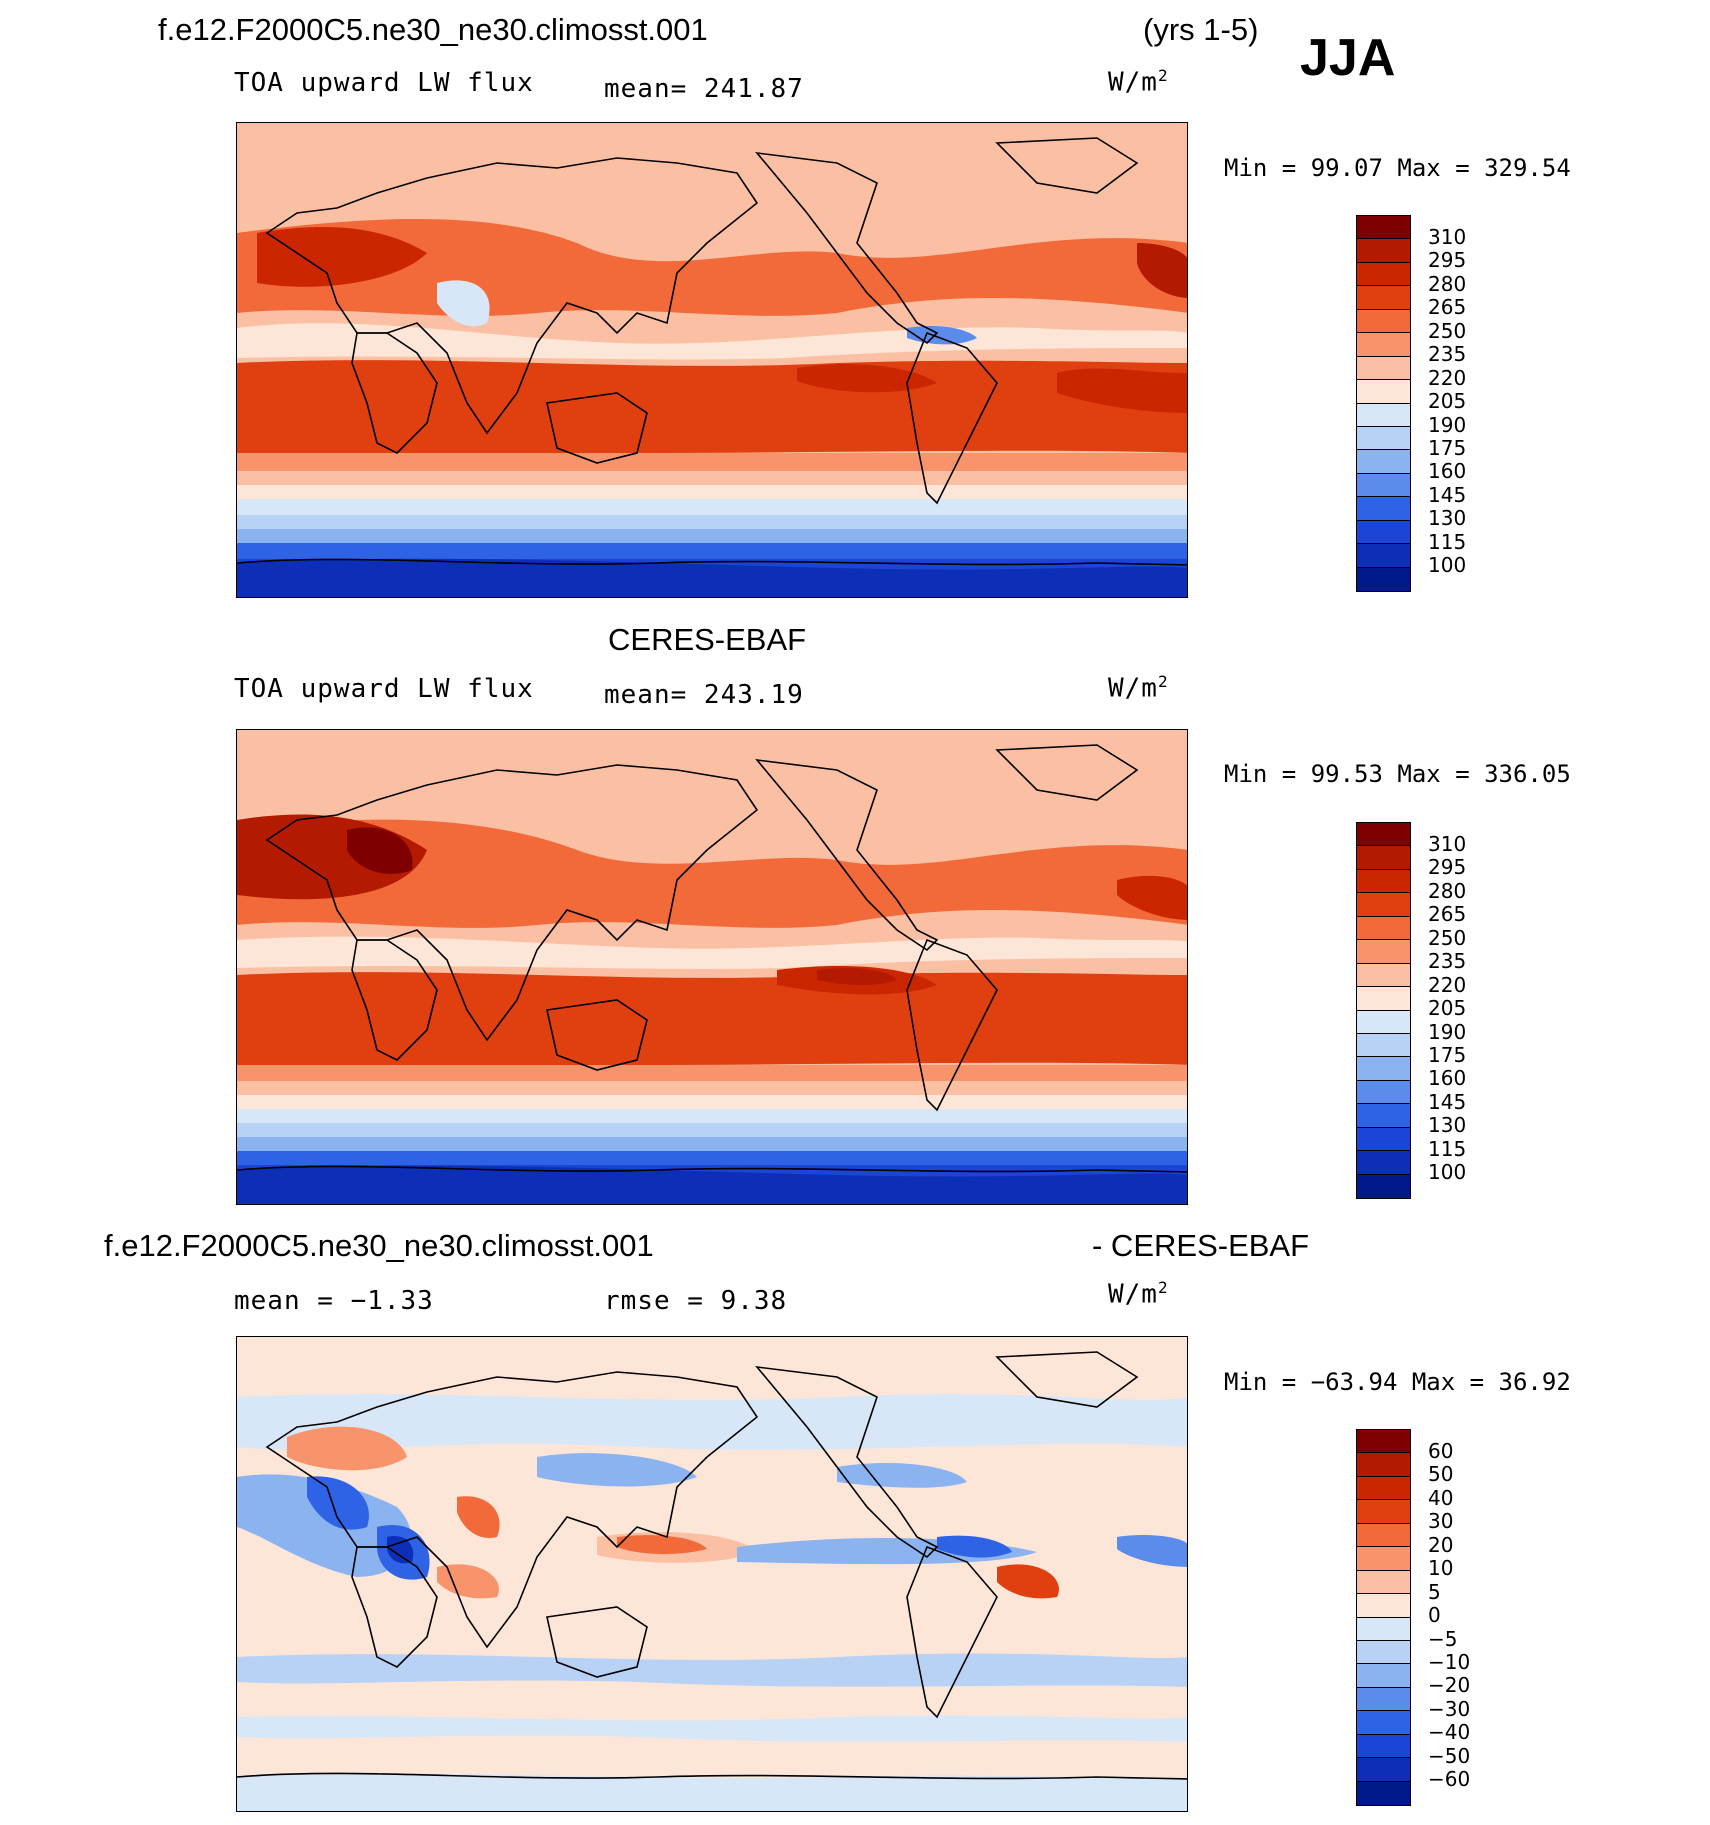 The width and height of the screenshot is (1710, 1825). What do you see at coordinates (704, 695) in the screenshot?
I see `panel2-mean: mean= 243.19` at bounding box center [704, 695].